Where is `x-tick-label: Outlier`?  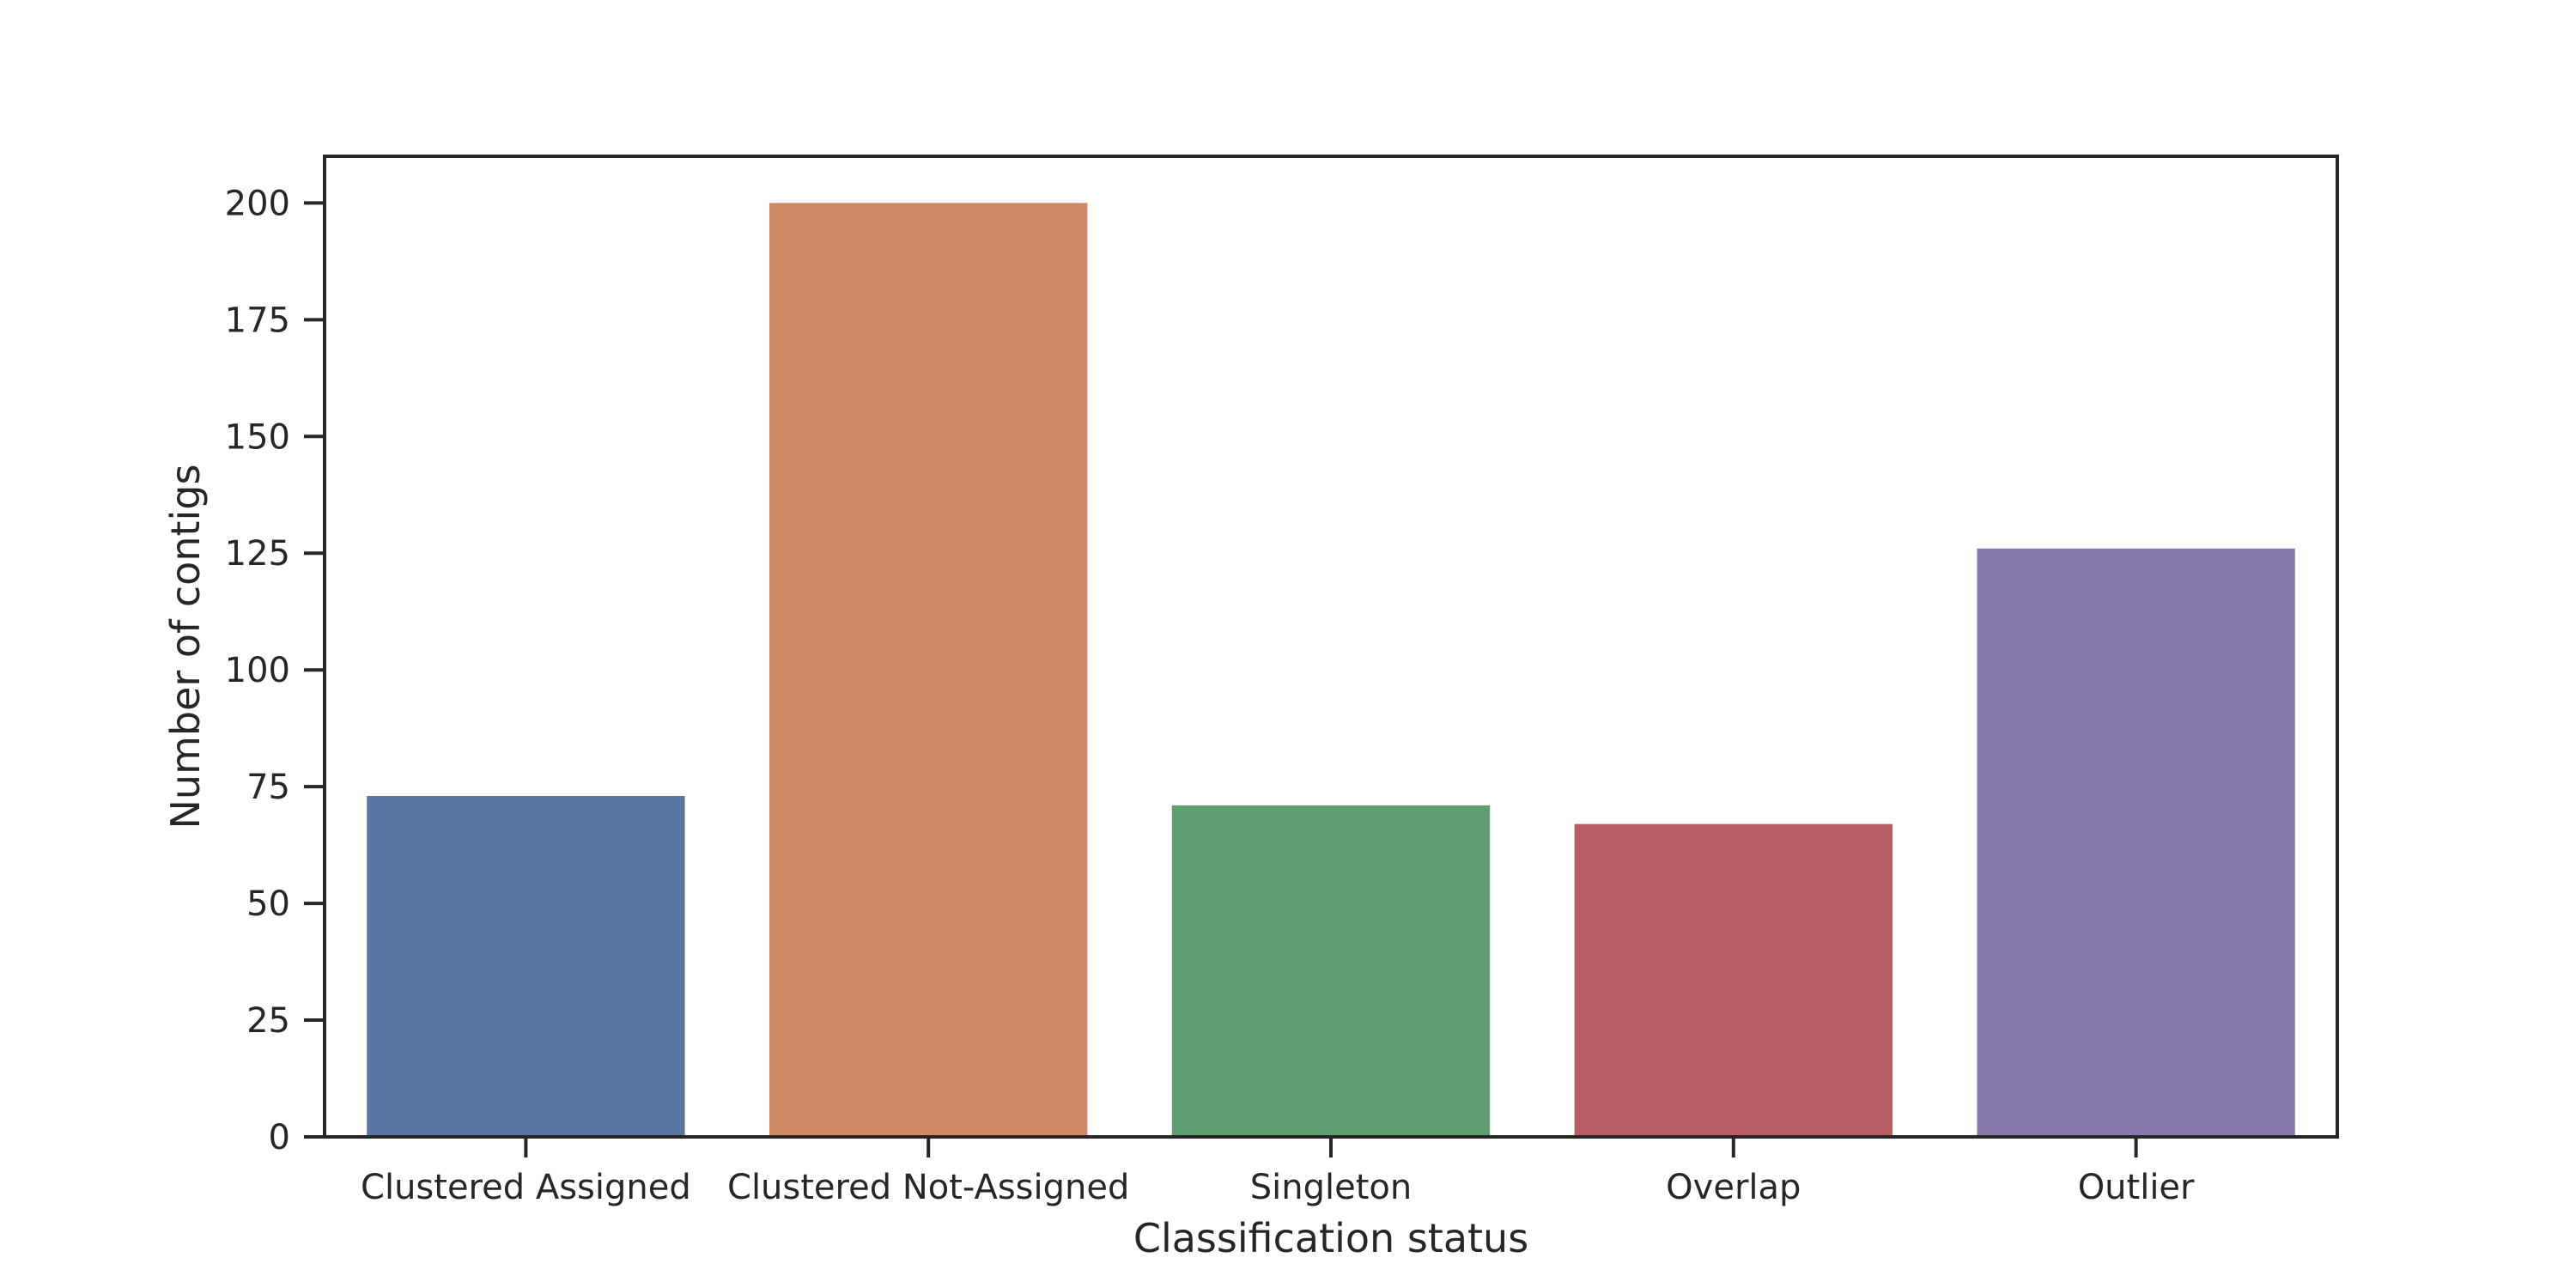
x-tick-label: Outlier is located at coordinates (2136, 1188).